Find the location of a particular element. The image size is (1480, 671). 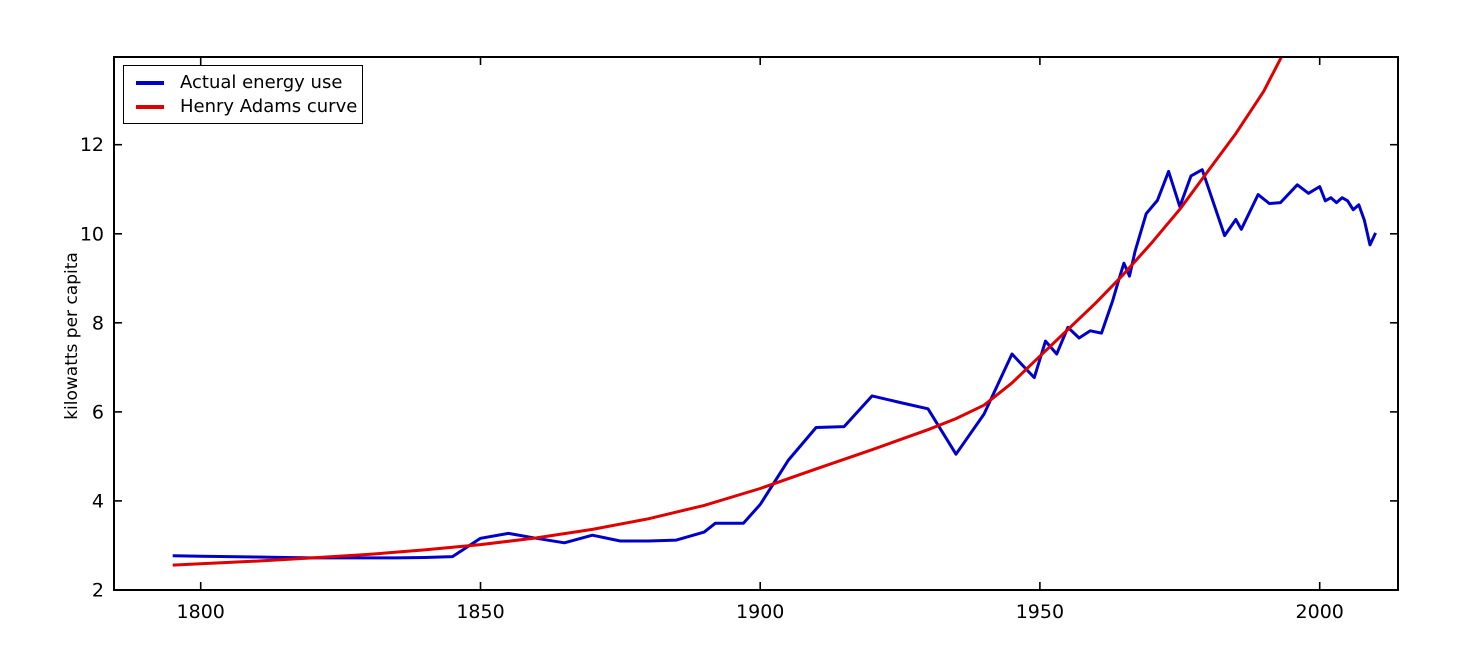

y-tick-label: 12 is located at coordinates (92, 145).